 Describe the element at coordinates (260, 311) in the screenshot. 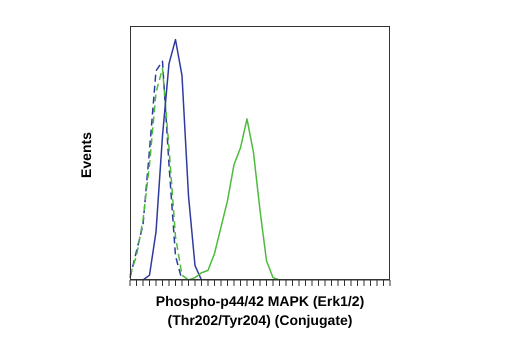

I see `x-axis-title: Phospho-p44/42 MAPK (Erk1/2) (Thr202/Tyr204) (Conjugate)` at that location.